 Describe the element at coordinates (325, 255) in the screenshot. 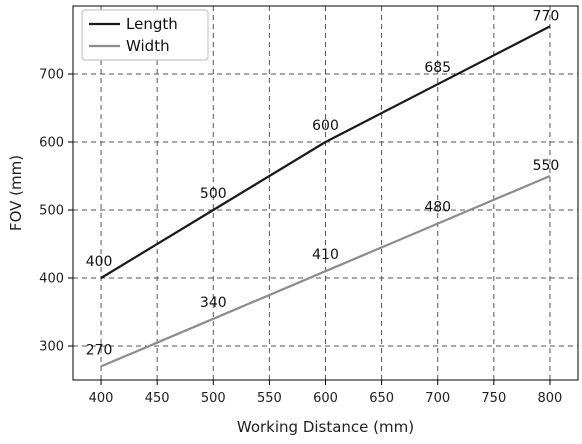

I see `data-label: 410` at that location.